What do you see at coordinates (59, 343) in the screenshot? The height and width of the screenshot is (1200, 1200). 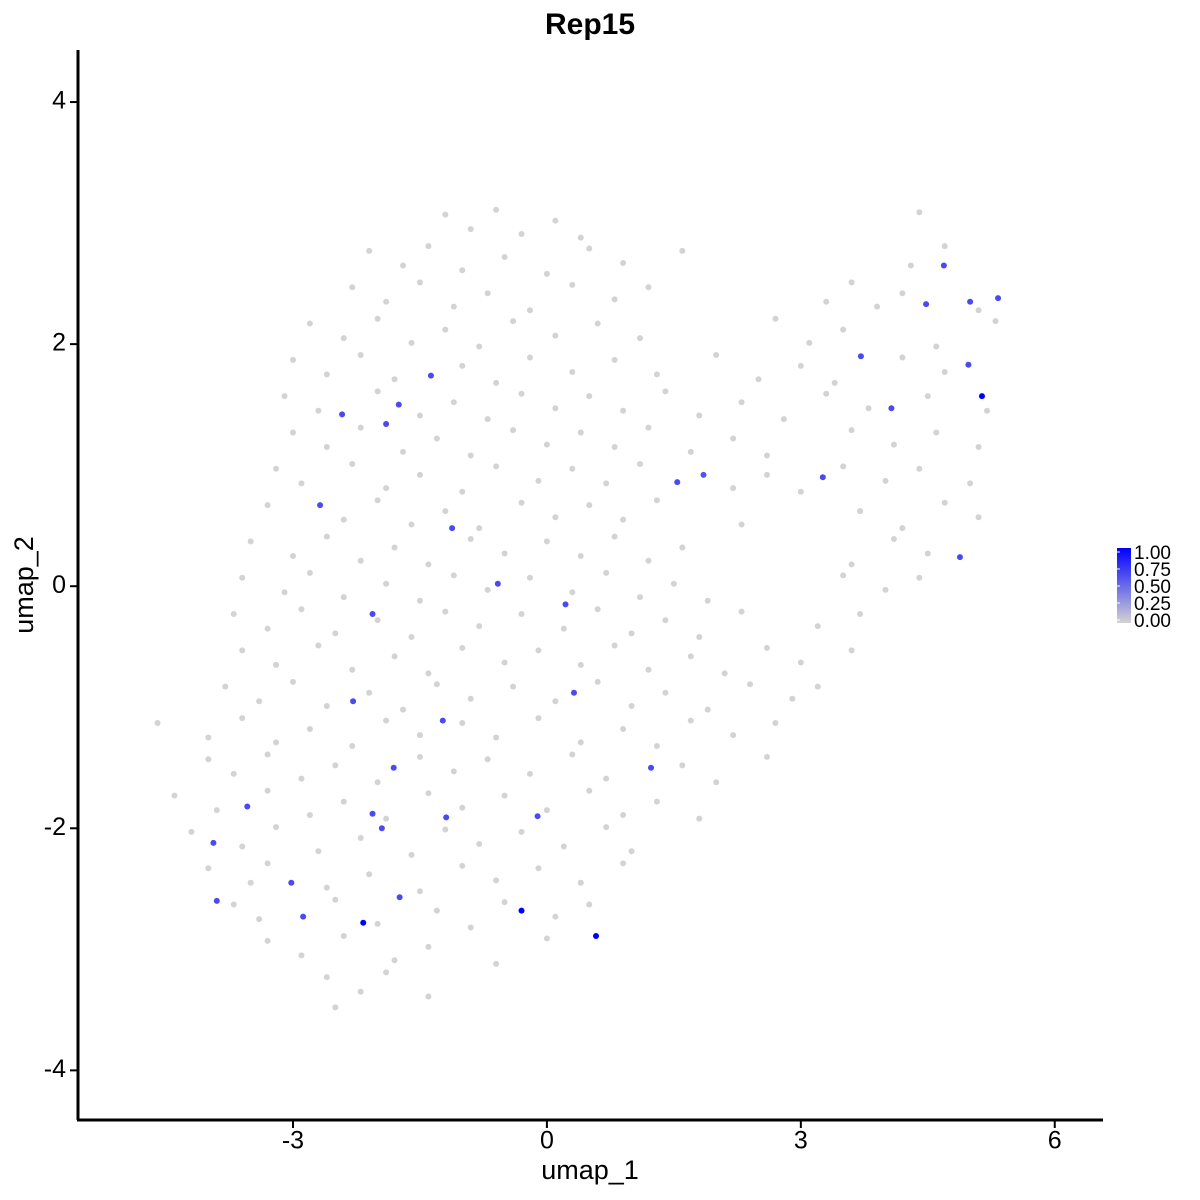 I see `y-tick-label: 2` at bounding box center [59, 343].